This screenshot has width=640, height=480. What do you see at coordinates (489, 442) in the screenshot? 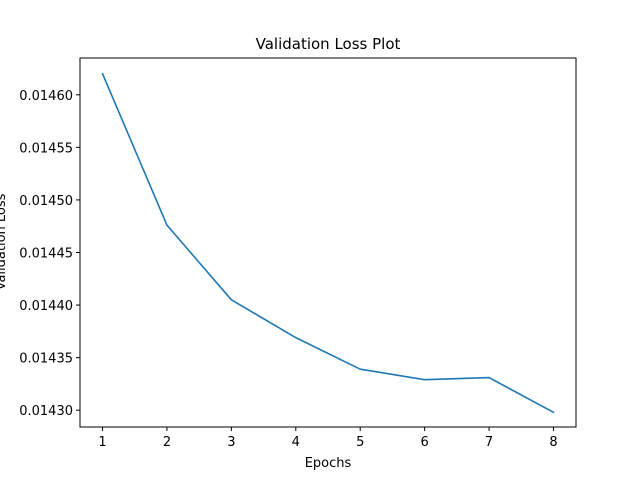
I see `x-tick-label: 7` at bounding box center [489, 442].